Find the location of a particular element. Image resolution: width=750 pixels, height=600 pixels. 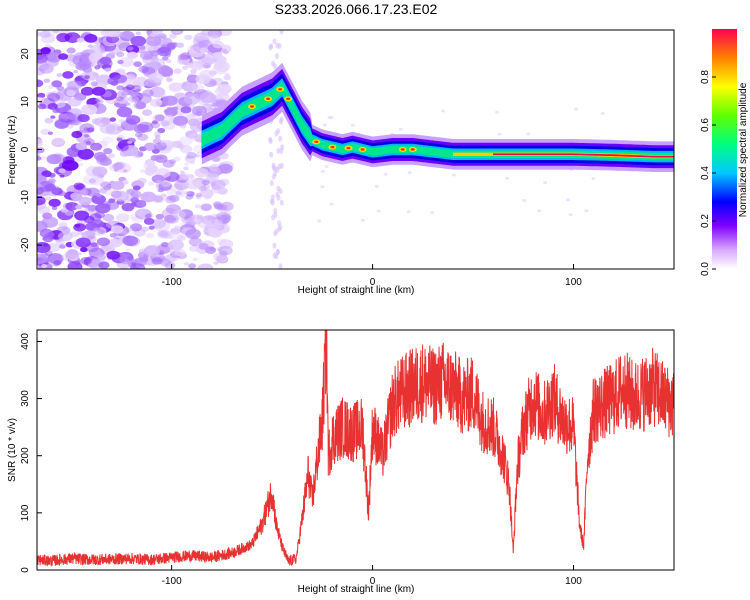

spectrogram-y-label: Frequency (Hz) is located at coordinates (12, 150).